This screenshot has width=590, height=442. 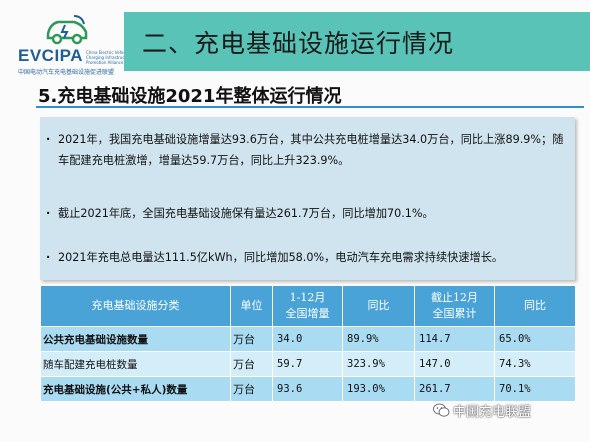 I want to click on row-yoy1: 193.0%, so click(x=378, y=389).